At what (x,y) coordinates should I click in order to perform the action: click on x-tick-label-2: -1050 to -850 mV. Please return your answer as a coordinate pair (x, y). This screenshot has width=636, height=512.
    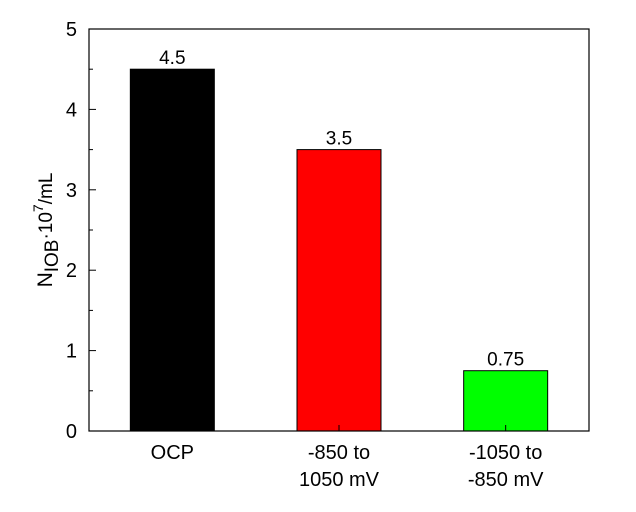
    Looking at the image, I should click on (506, 466).